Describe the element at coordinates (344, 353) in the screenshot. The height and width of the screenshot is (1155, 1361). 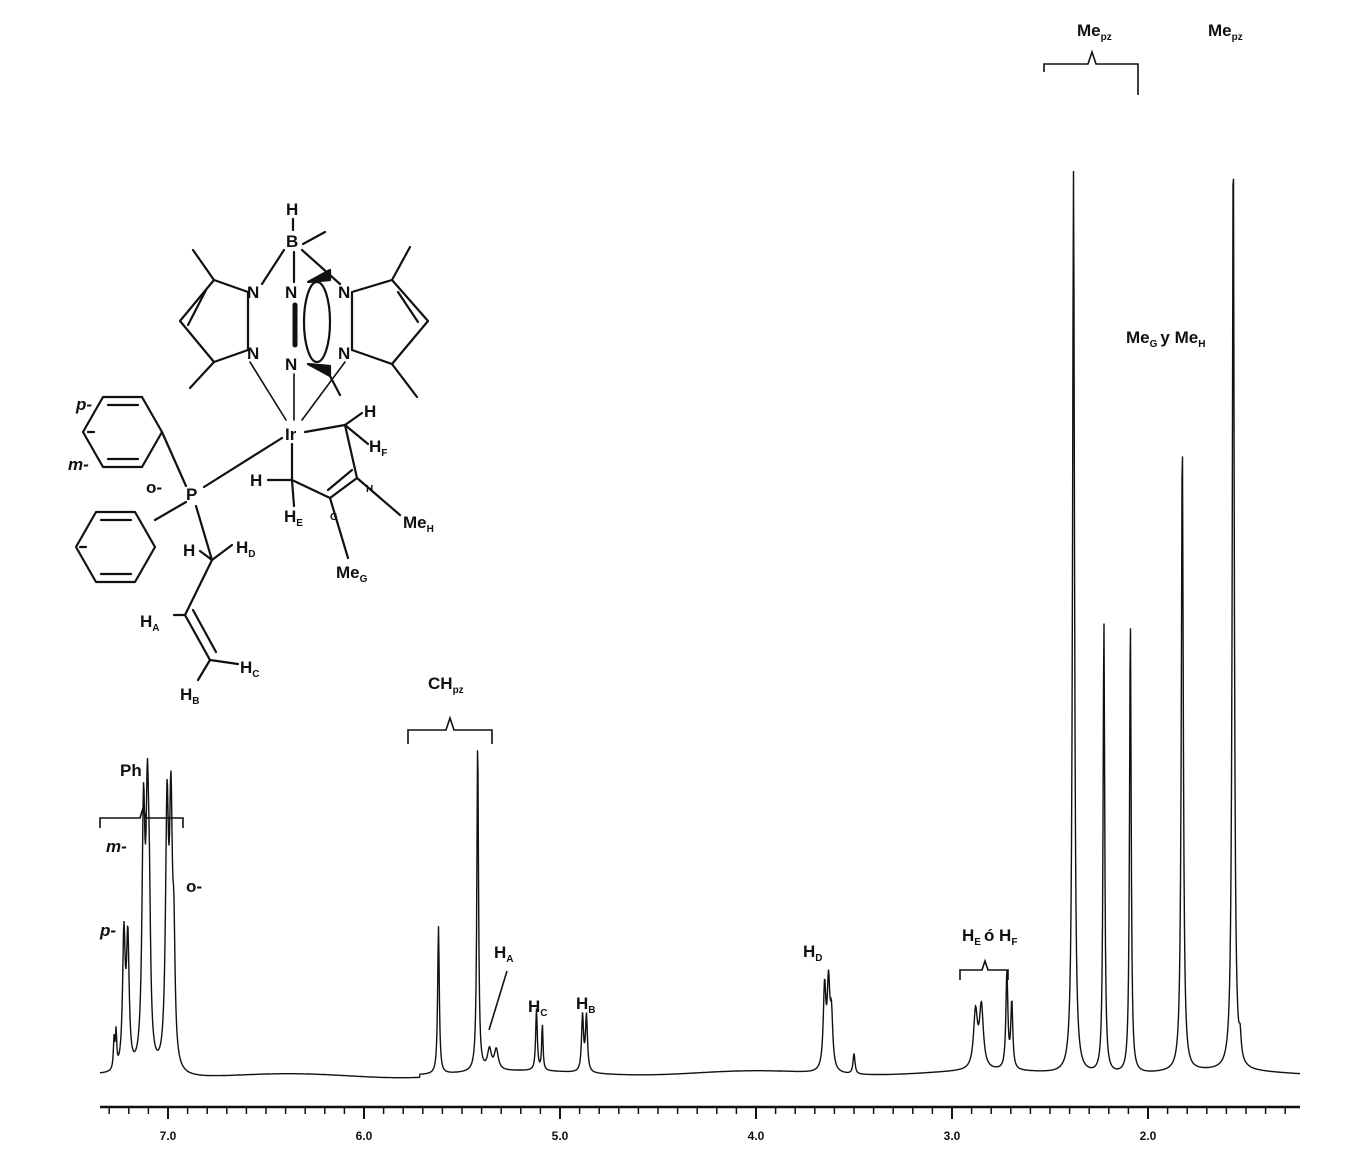
I see `atom-n6: N` at that location.